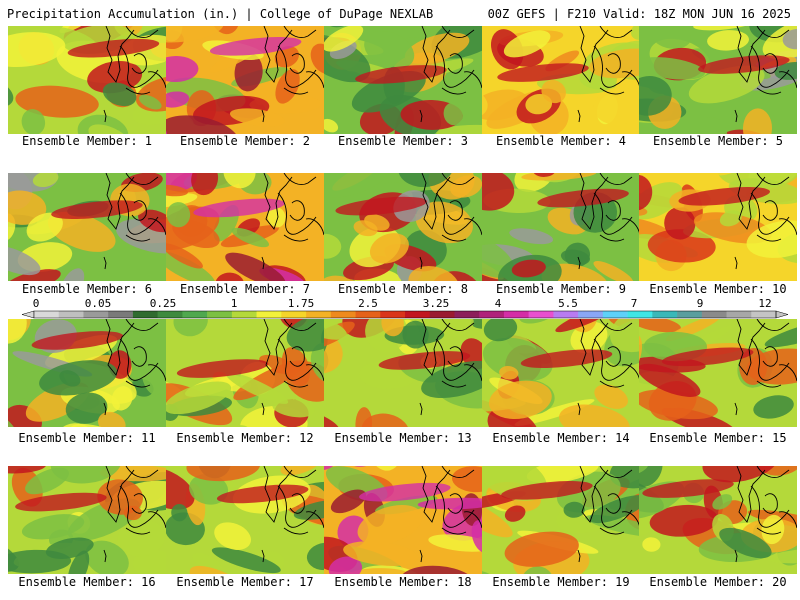 This screenshot has height=600, width=800. Describe the element at coordinates (405, 314) in the screenshot. I see `legend-outline` at that location.